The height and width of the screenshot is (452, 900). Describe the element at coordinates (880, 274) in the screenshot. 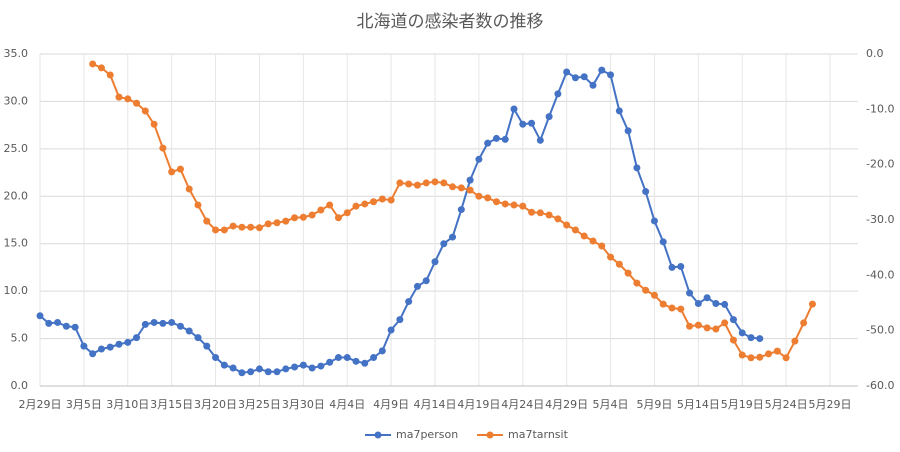

I see `y2-tick-label: -40.0` at that location.